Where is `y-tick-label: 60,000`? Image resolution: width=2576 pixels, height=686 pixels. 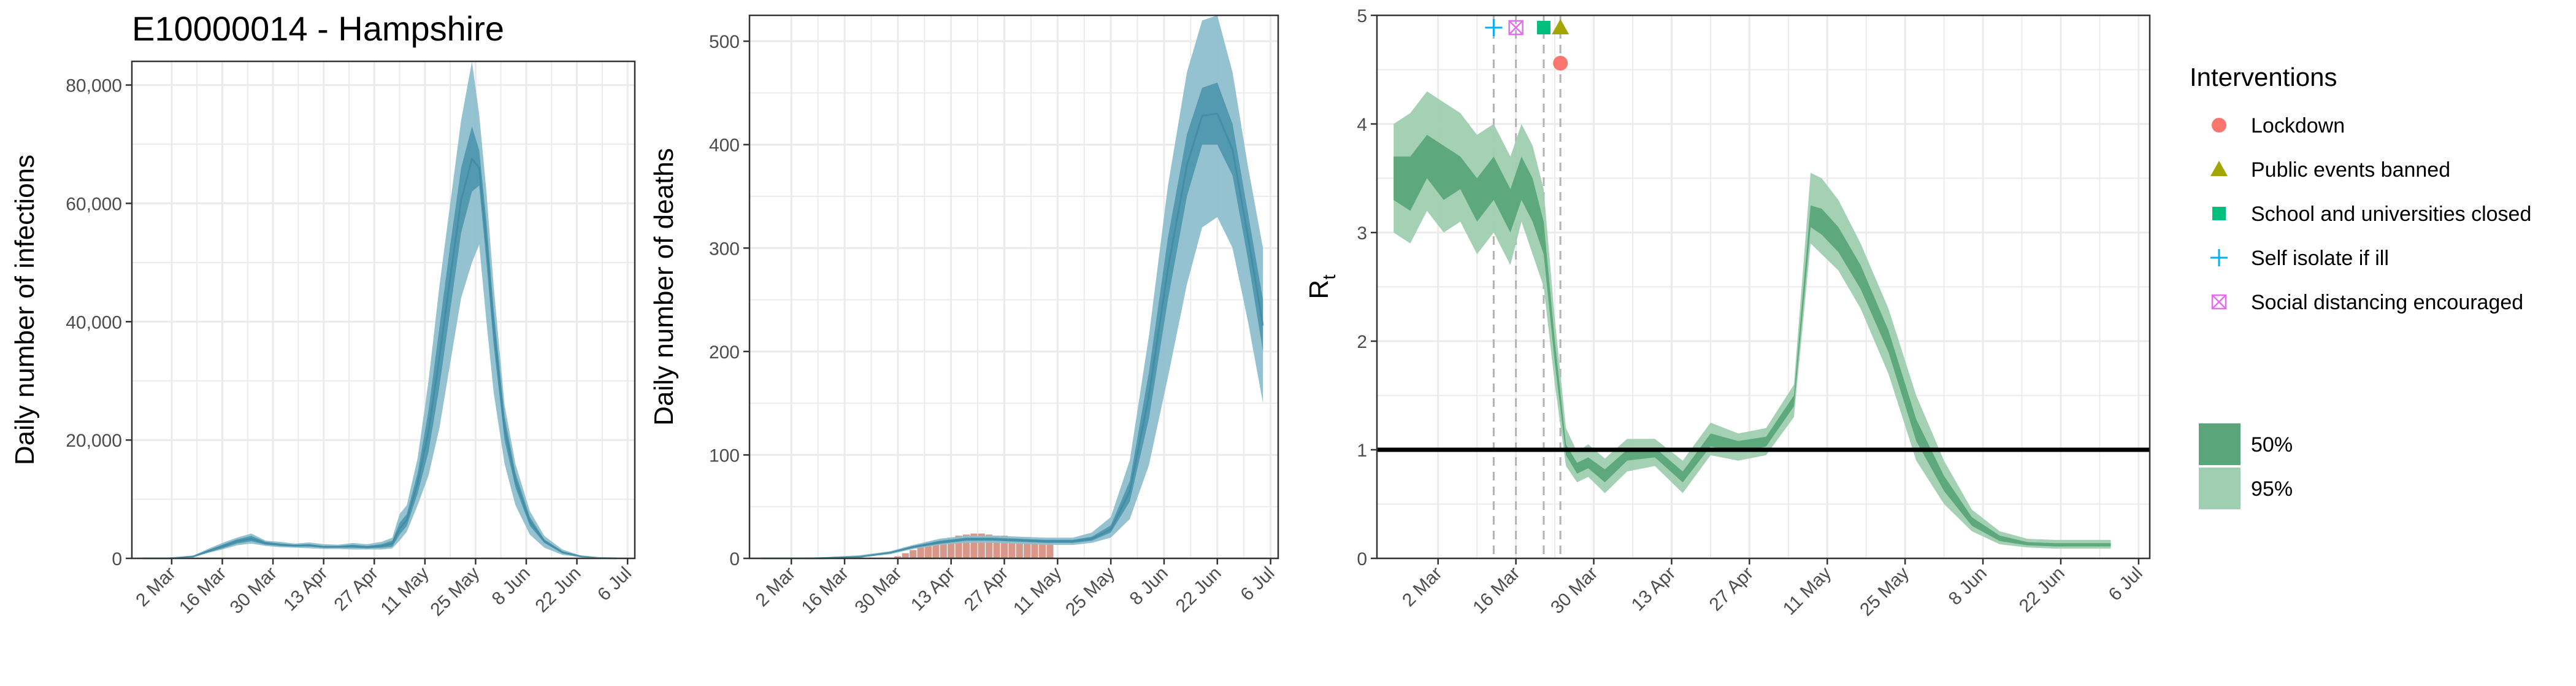
y-tick-label: 60,000 is located at coordinates (94, 204).